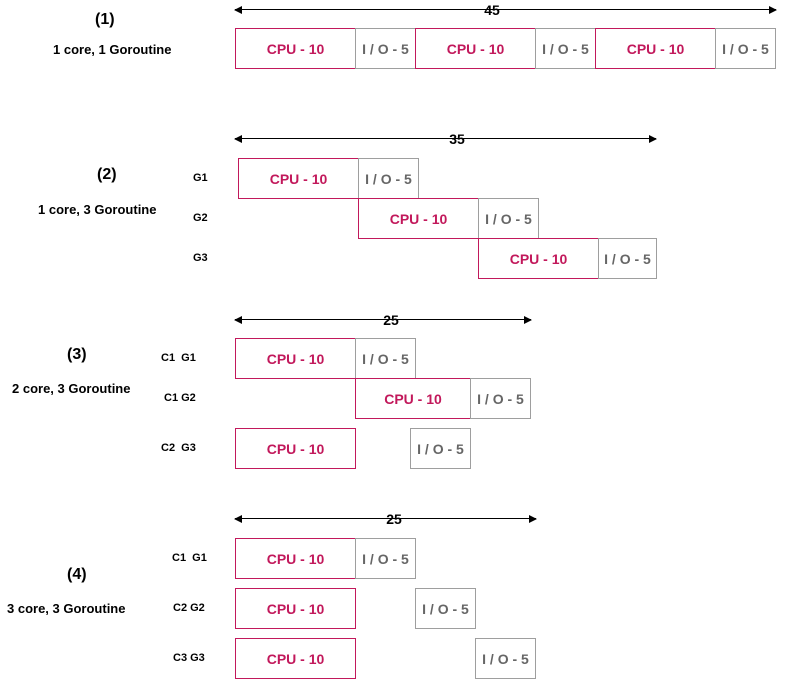  Describe the element at coordinates (71, 388) in the screenshot. I see `scenario-3-description: 2 core, 3 Goroutine` at that location.